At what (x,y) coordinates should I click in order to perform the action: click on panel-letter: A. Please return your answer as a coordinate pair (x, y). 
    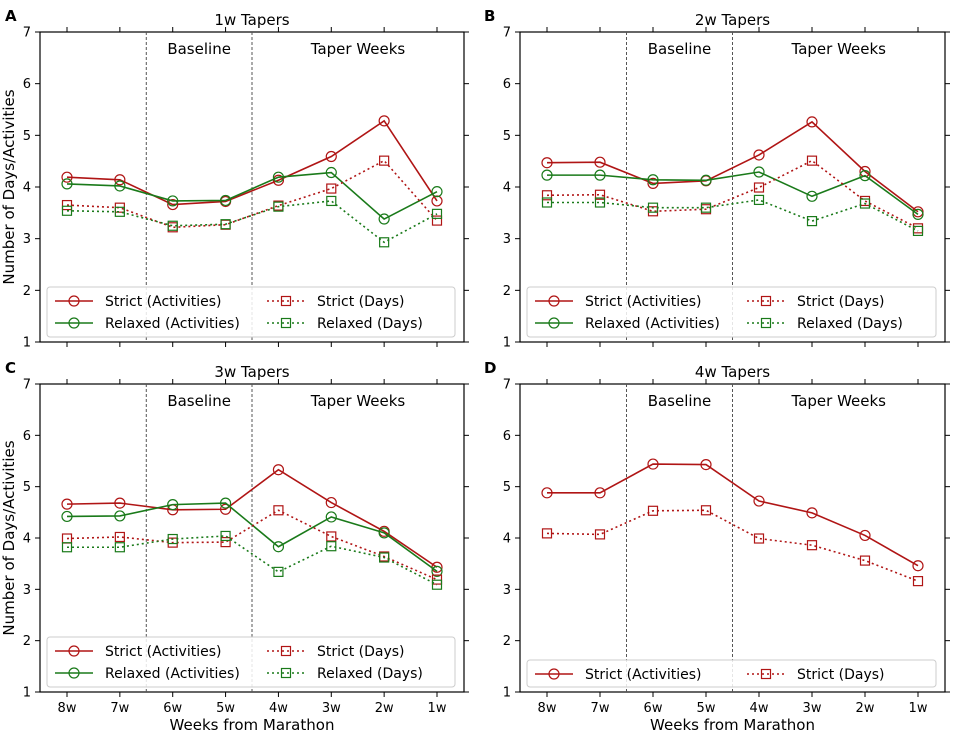
    Looking at the image, I should click on (11, 16).